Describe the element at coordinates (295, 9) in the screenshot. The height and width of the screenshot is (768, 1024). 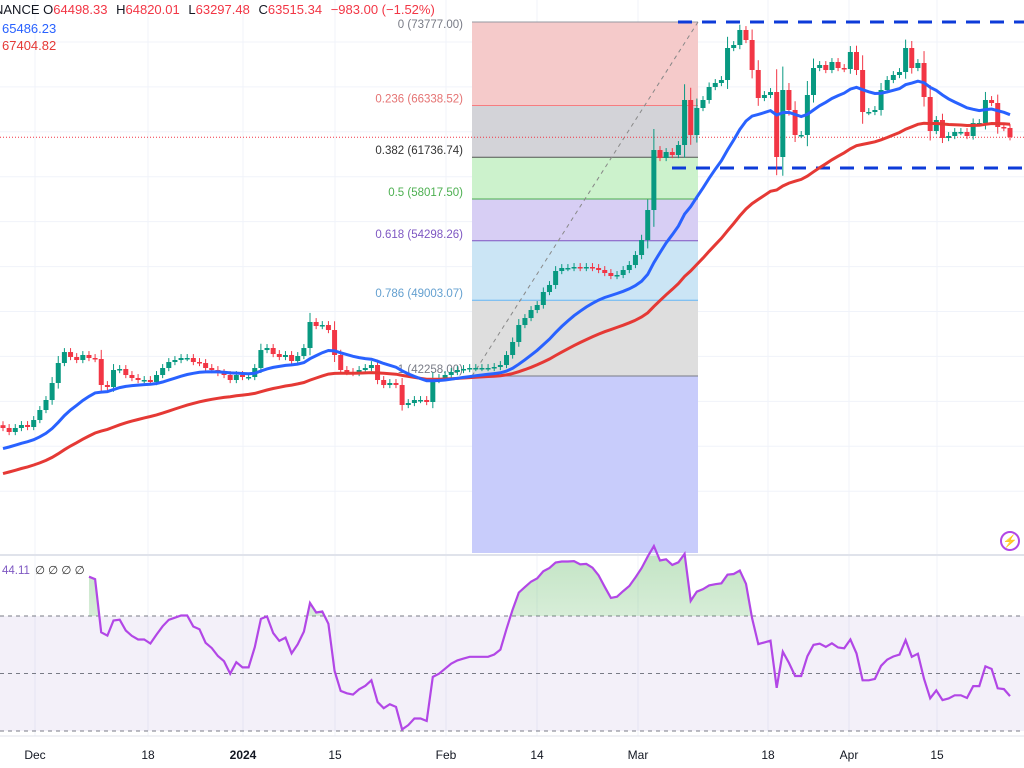
I see `close-value: 63515.34` at that location.